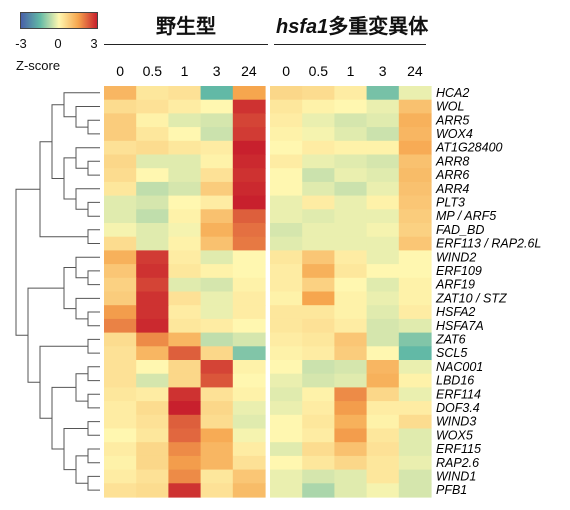 This screenshot has width=570, height=510. Describe the element at coordinates (471, 298) in the screenshot. I see `row-label: ZAT10 / STZ` at that location.